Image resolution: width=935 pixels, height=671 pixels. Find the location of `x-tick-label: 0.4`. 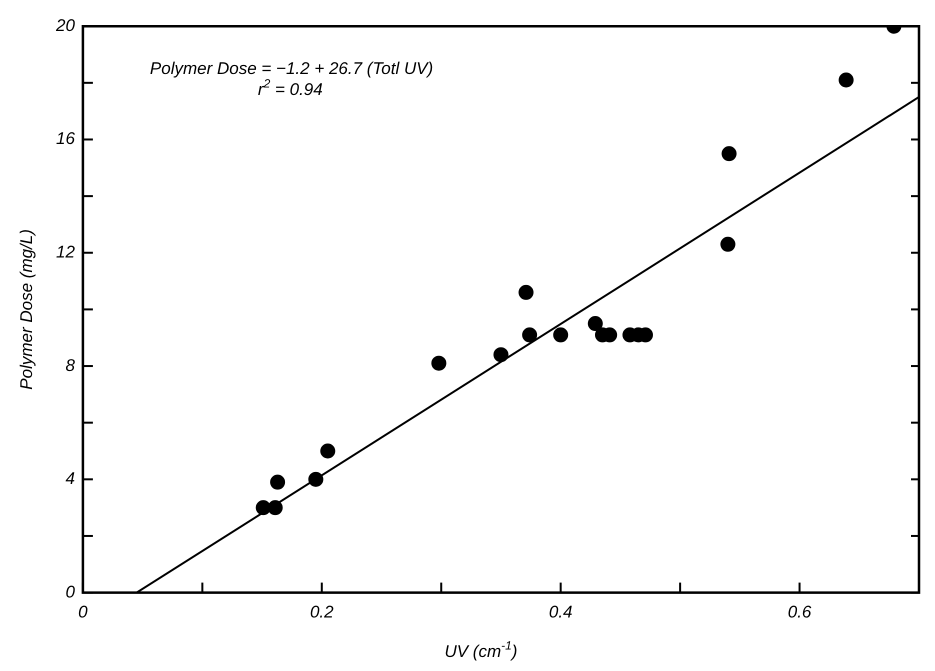

x-tick-label: 0.4 is located at coordinates (560, 612).